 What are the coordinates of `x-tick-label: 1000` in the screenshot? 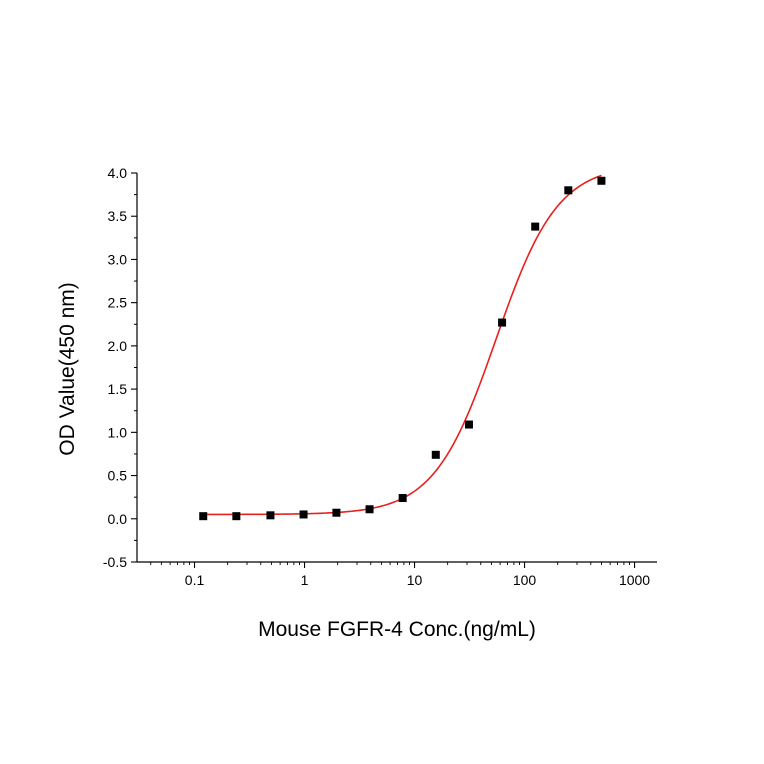 It's located at (634, 580).